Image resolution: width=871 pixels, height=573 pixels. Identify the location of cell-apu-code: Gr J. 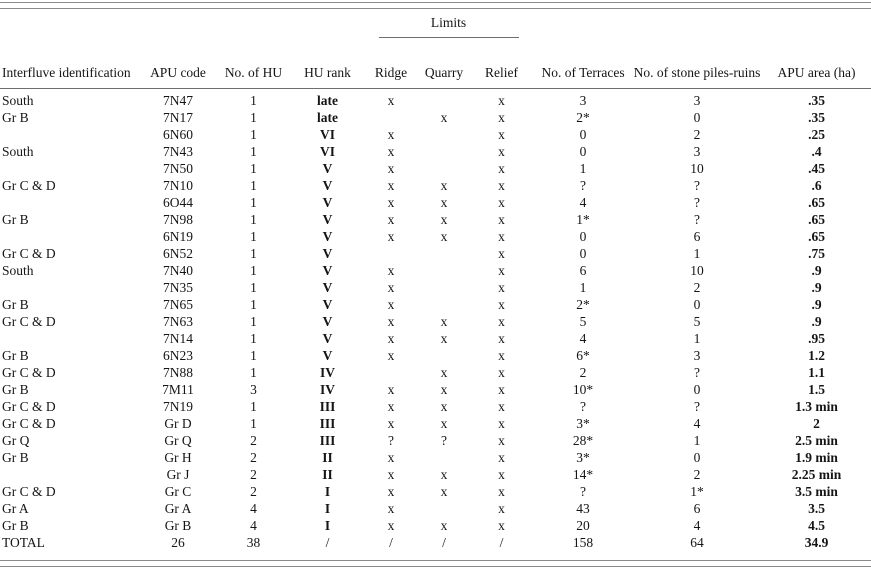
(178, 474).